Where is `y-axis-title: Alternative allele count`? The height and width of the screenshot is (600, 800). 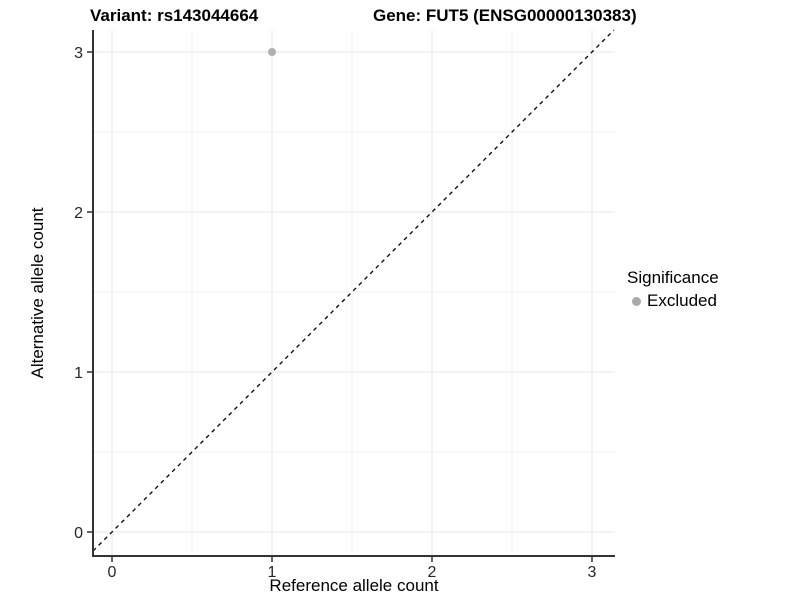 y-axis-title: Alternative allele count is located at coordinates (37, 293).